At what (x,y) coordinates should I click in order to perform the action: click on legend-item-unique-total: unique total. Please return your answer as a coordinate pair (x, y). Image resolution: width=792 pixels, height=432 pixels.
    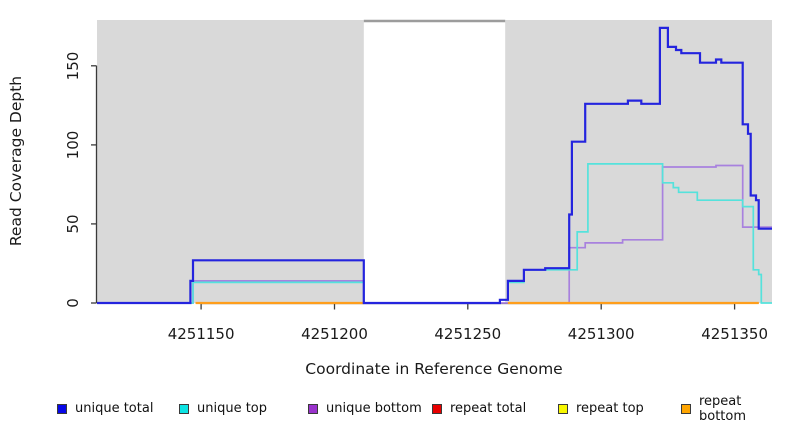
    Looking at the image, I should click on (105, 408).